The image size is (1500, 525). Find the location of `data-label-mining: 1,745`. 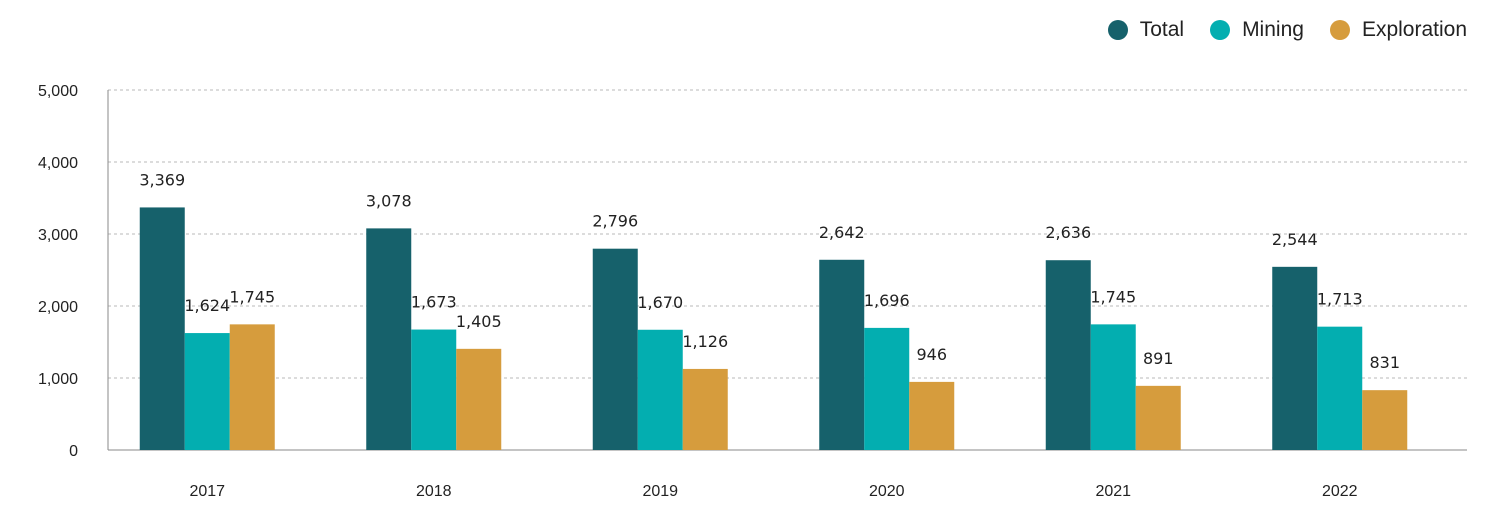

data-label-mining: 1,745 is located at coordinates (1113, 296).